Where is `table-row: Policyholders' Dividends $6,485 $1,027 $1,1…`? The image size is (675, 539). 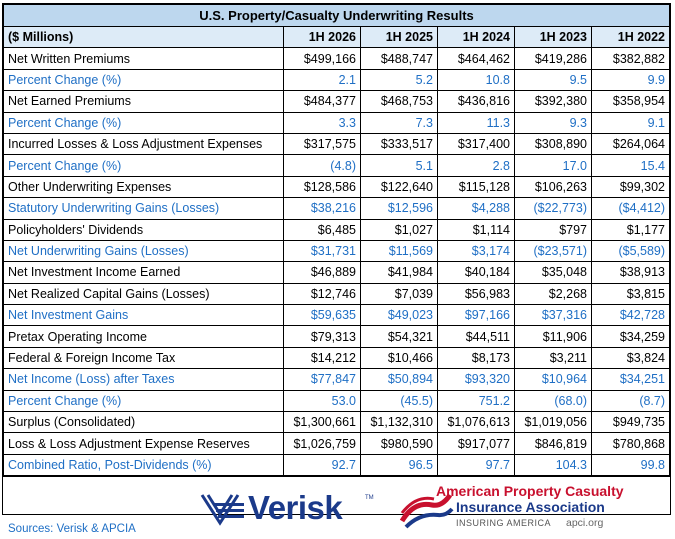
table-row: Policyholders' Dividends $6,485 $1,027 $1,1… is located at coordinates (337, 229).